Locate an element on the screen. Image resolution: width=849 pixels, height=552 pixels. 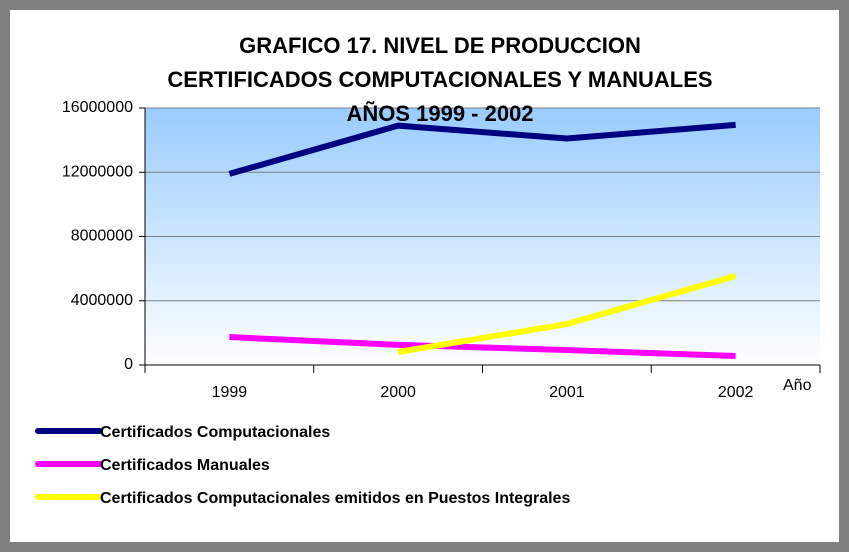
x-tick-label: 2001 is located at coordinates (567, 392).